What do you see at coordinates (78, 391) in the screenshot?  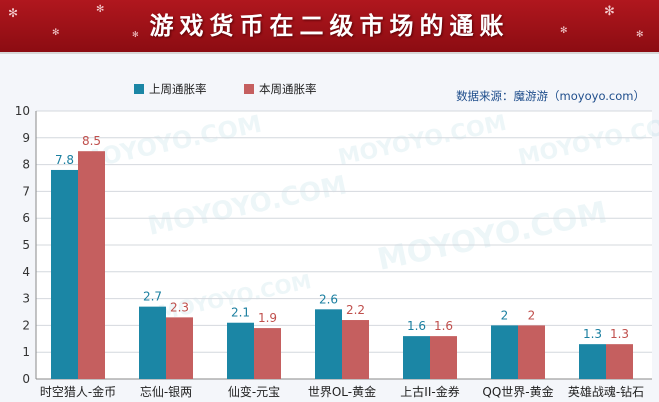 I see `x-tick-label: 时空猎人-金币` at bounding box center [78, 391].